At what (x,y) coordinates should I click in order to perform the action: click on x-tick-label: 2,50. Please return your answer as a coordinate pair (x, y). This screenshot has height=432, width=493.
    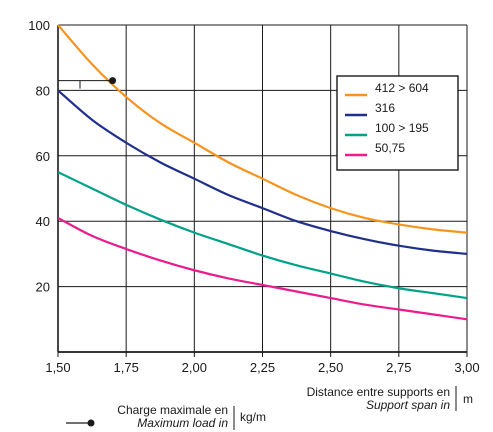
    Looking at the image, I should click on (330, 367).